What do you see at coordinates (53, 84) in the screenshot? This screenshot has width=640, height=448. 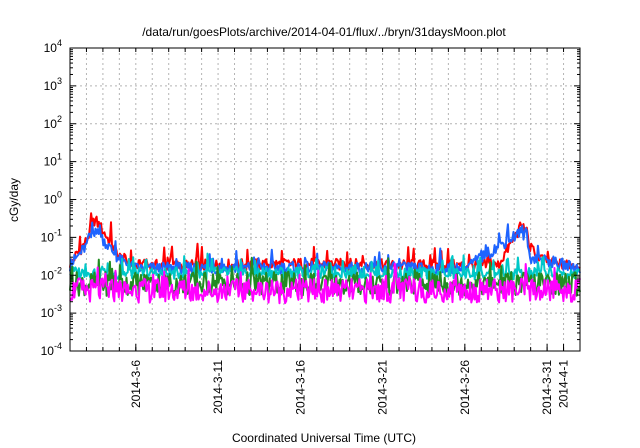 I see `y-tick-label: 10³` at bounding box center [53, 84].